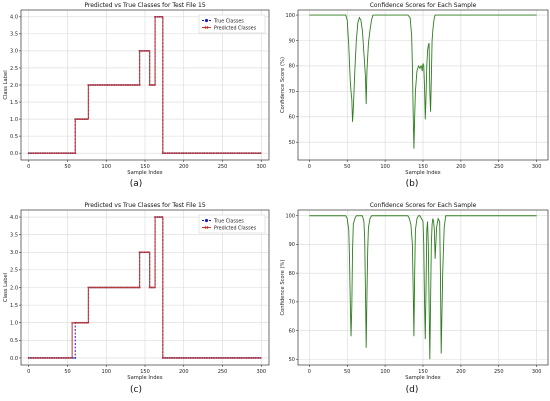 This screenshot has width=550, height=401. I want to click on y-tick-label: 4.0, so click(14, 218).